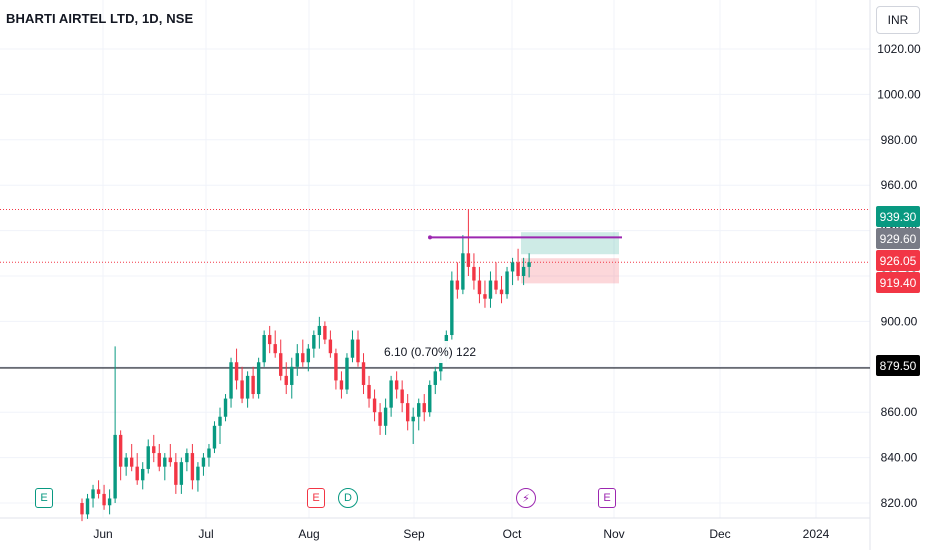 The height and width of the screenshot is (550, 932). What do you see at coordinates (526, 498) in the screenshot?
I see `split-marker: ⚡` at bounding box center [526, 498].